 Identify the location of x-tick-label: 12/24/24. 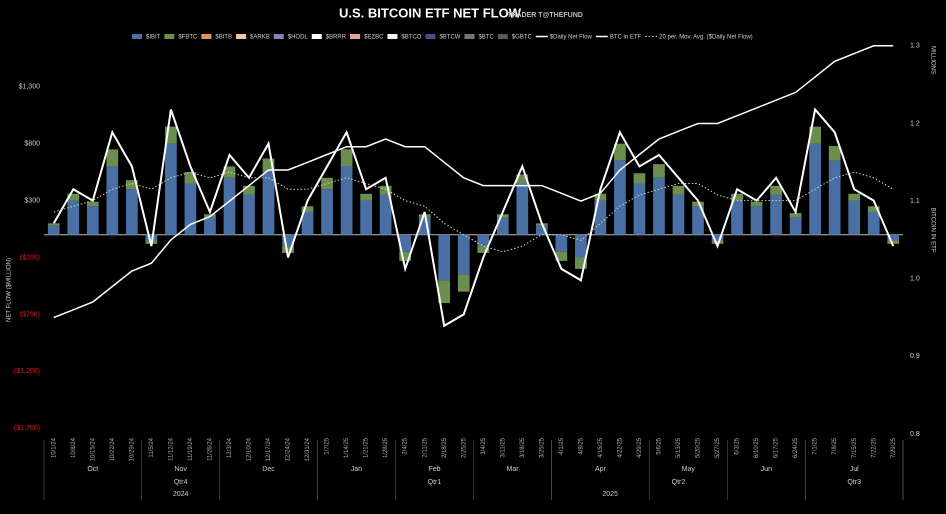
(289, 449).